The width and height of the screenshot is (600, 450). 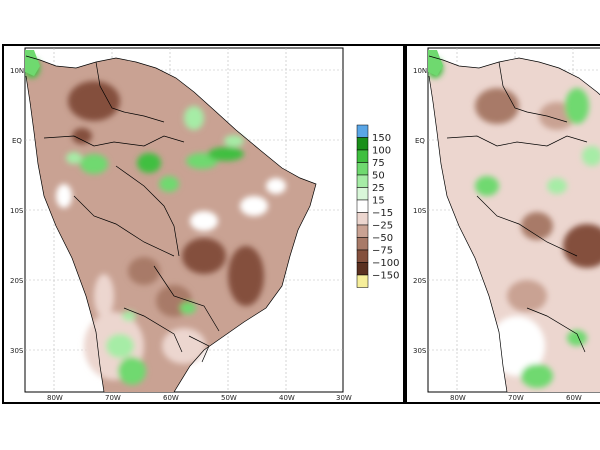 What do you see at coordinates (344, 398) in the screenshot?
I see `lon-label: 30W` at bounding box center [344, 398].